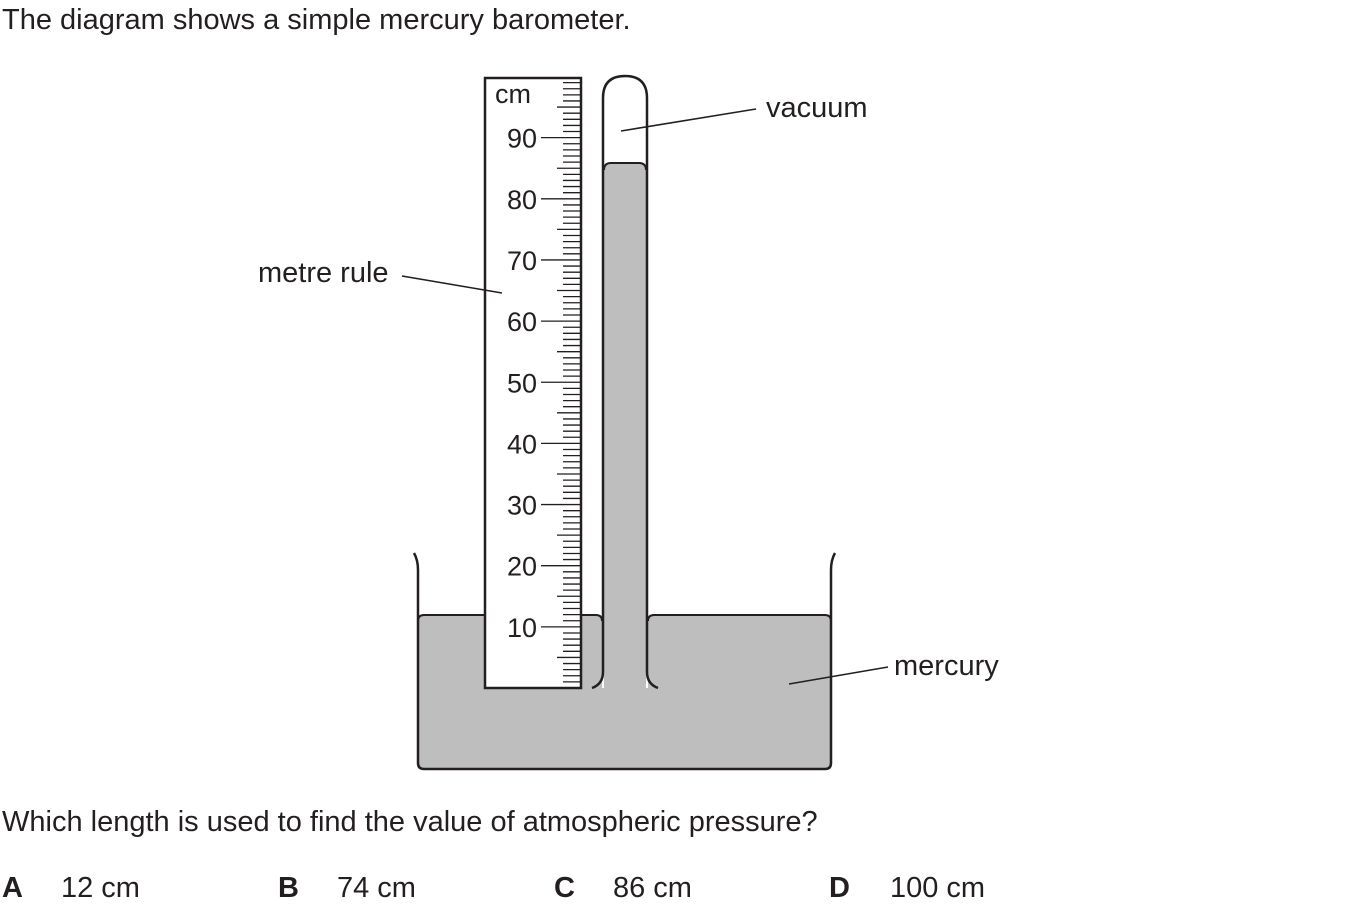 This screenshot has width=1354, height=910. Describe the element at coordinates (522, 567) in the screenshot. I see `ruler-tick-label: 20` at that location.